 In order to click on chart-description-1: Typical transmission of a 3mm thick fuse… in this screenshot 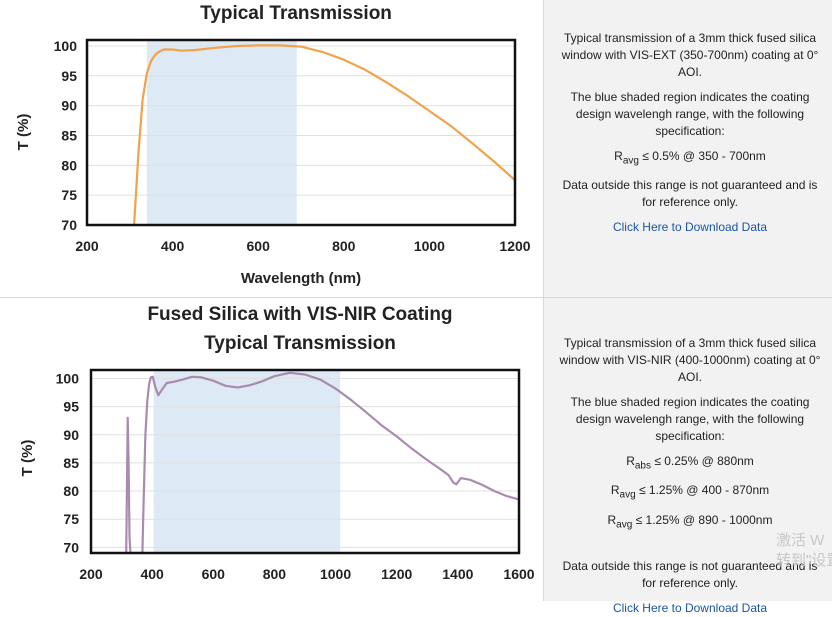, I will do `click(690, 133)`.